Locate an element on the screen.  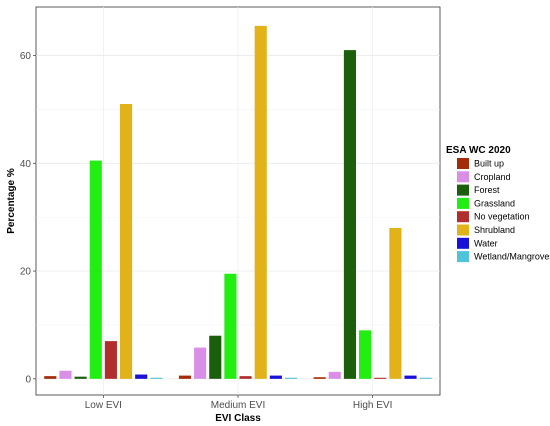
legend-label: Wetland/Mangroves is located at coordinates (512, 257).